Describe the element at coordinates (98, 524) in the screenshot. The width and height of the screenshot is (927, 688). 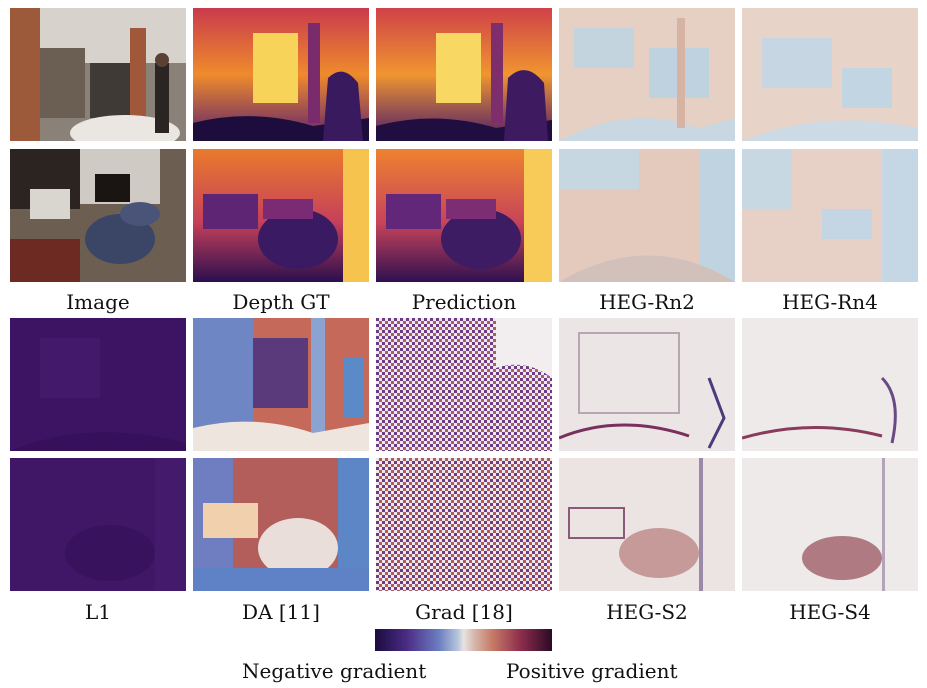
I see `l1-panel-scene2` at that location.